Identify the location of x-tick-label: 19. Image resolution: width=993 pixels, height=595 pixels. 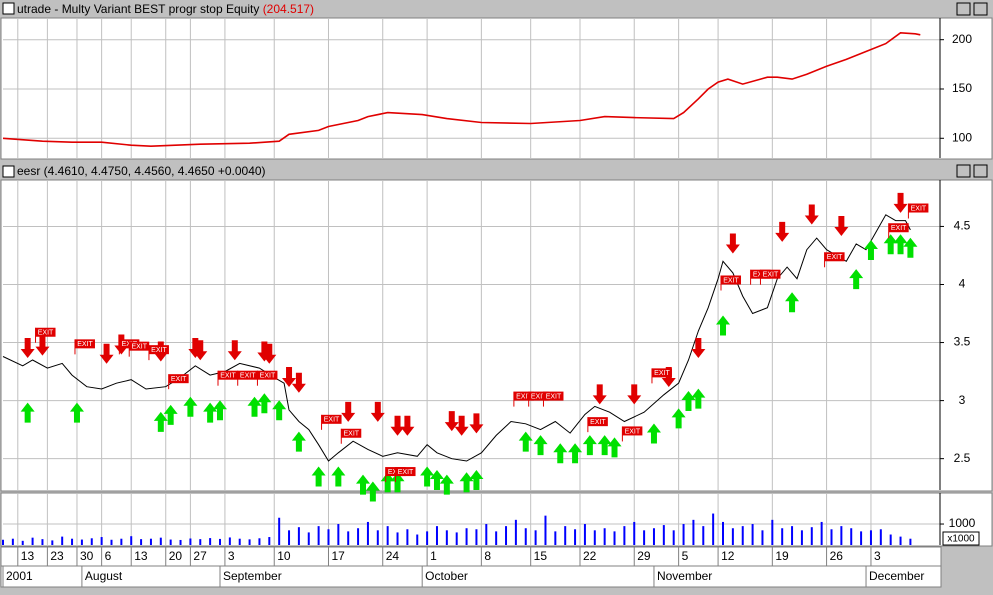
(782, 556).